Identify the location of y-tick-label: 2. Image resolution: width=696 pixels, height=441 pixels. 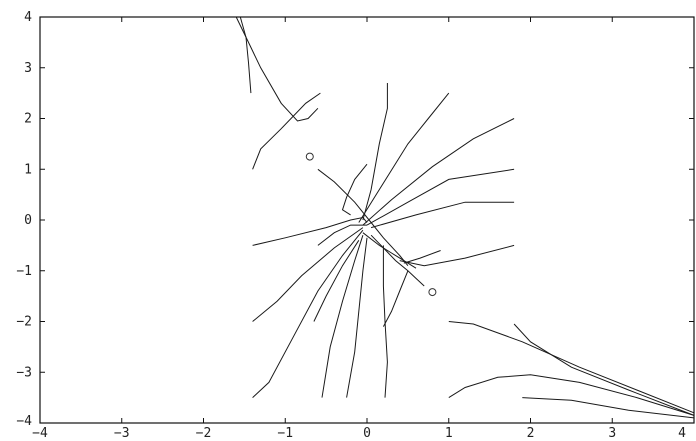
(28, 119).